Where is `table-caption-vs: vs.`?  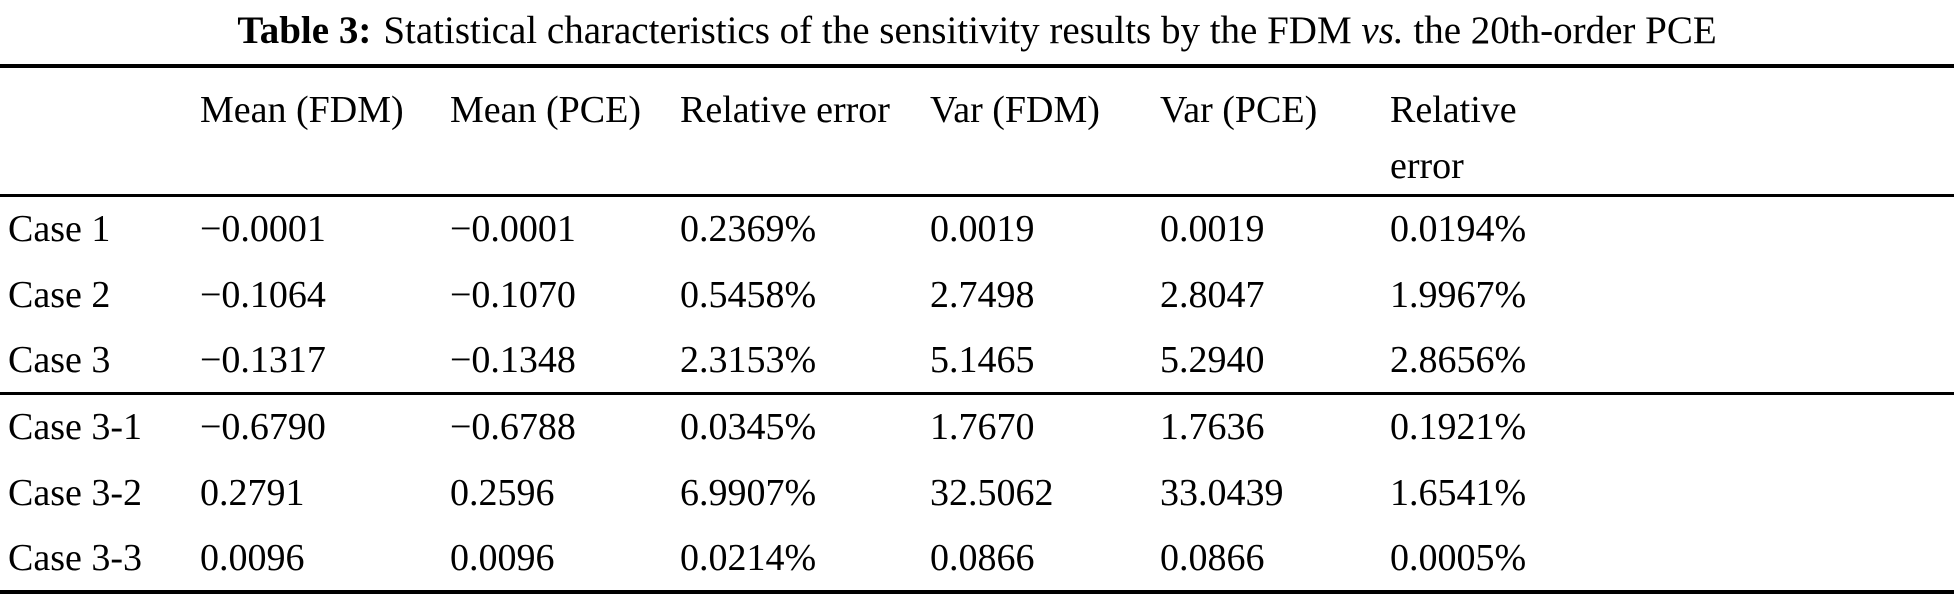
table-caption-vs: vs. is located at coordinates (1382, 30).